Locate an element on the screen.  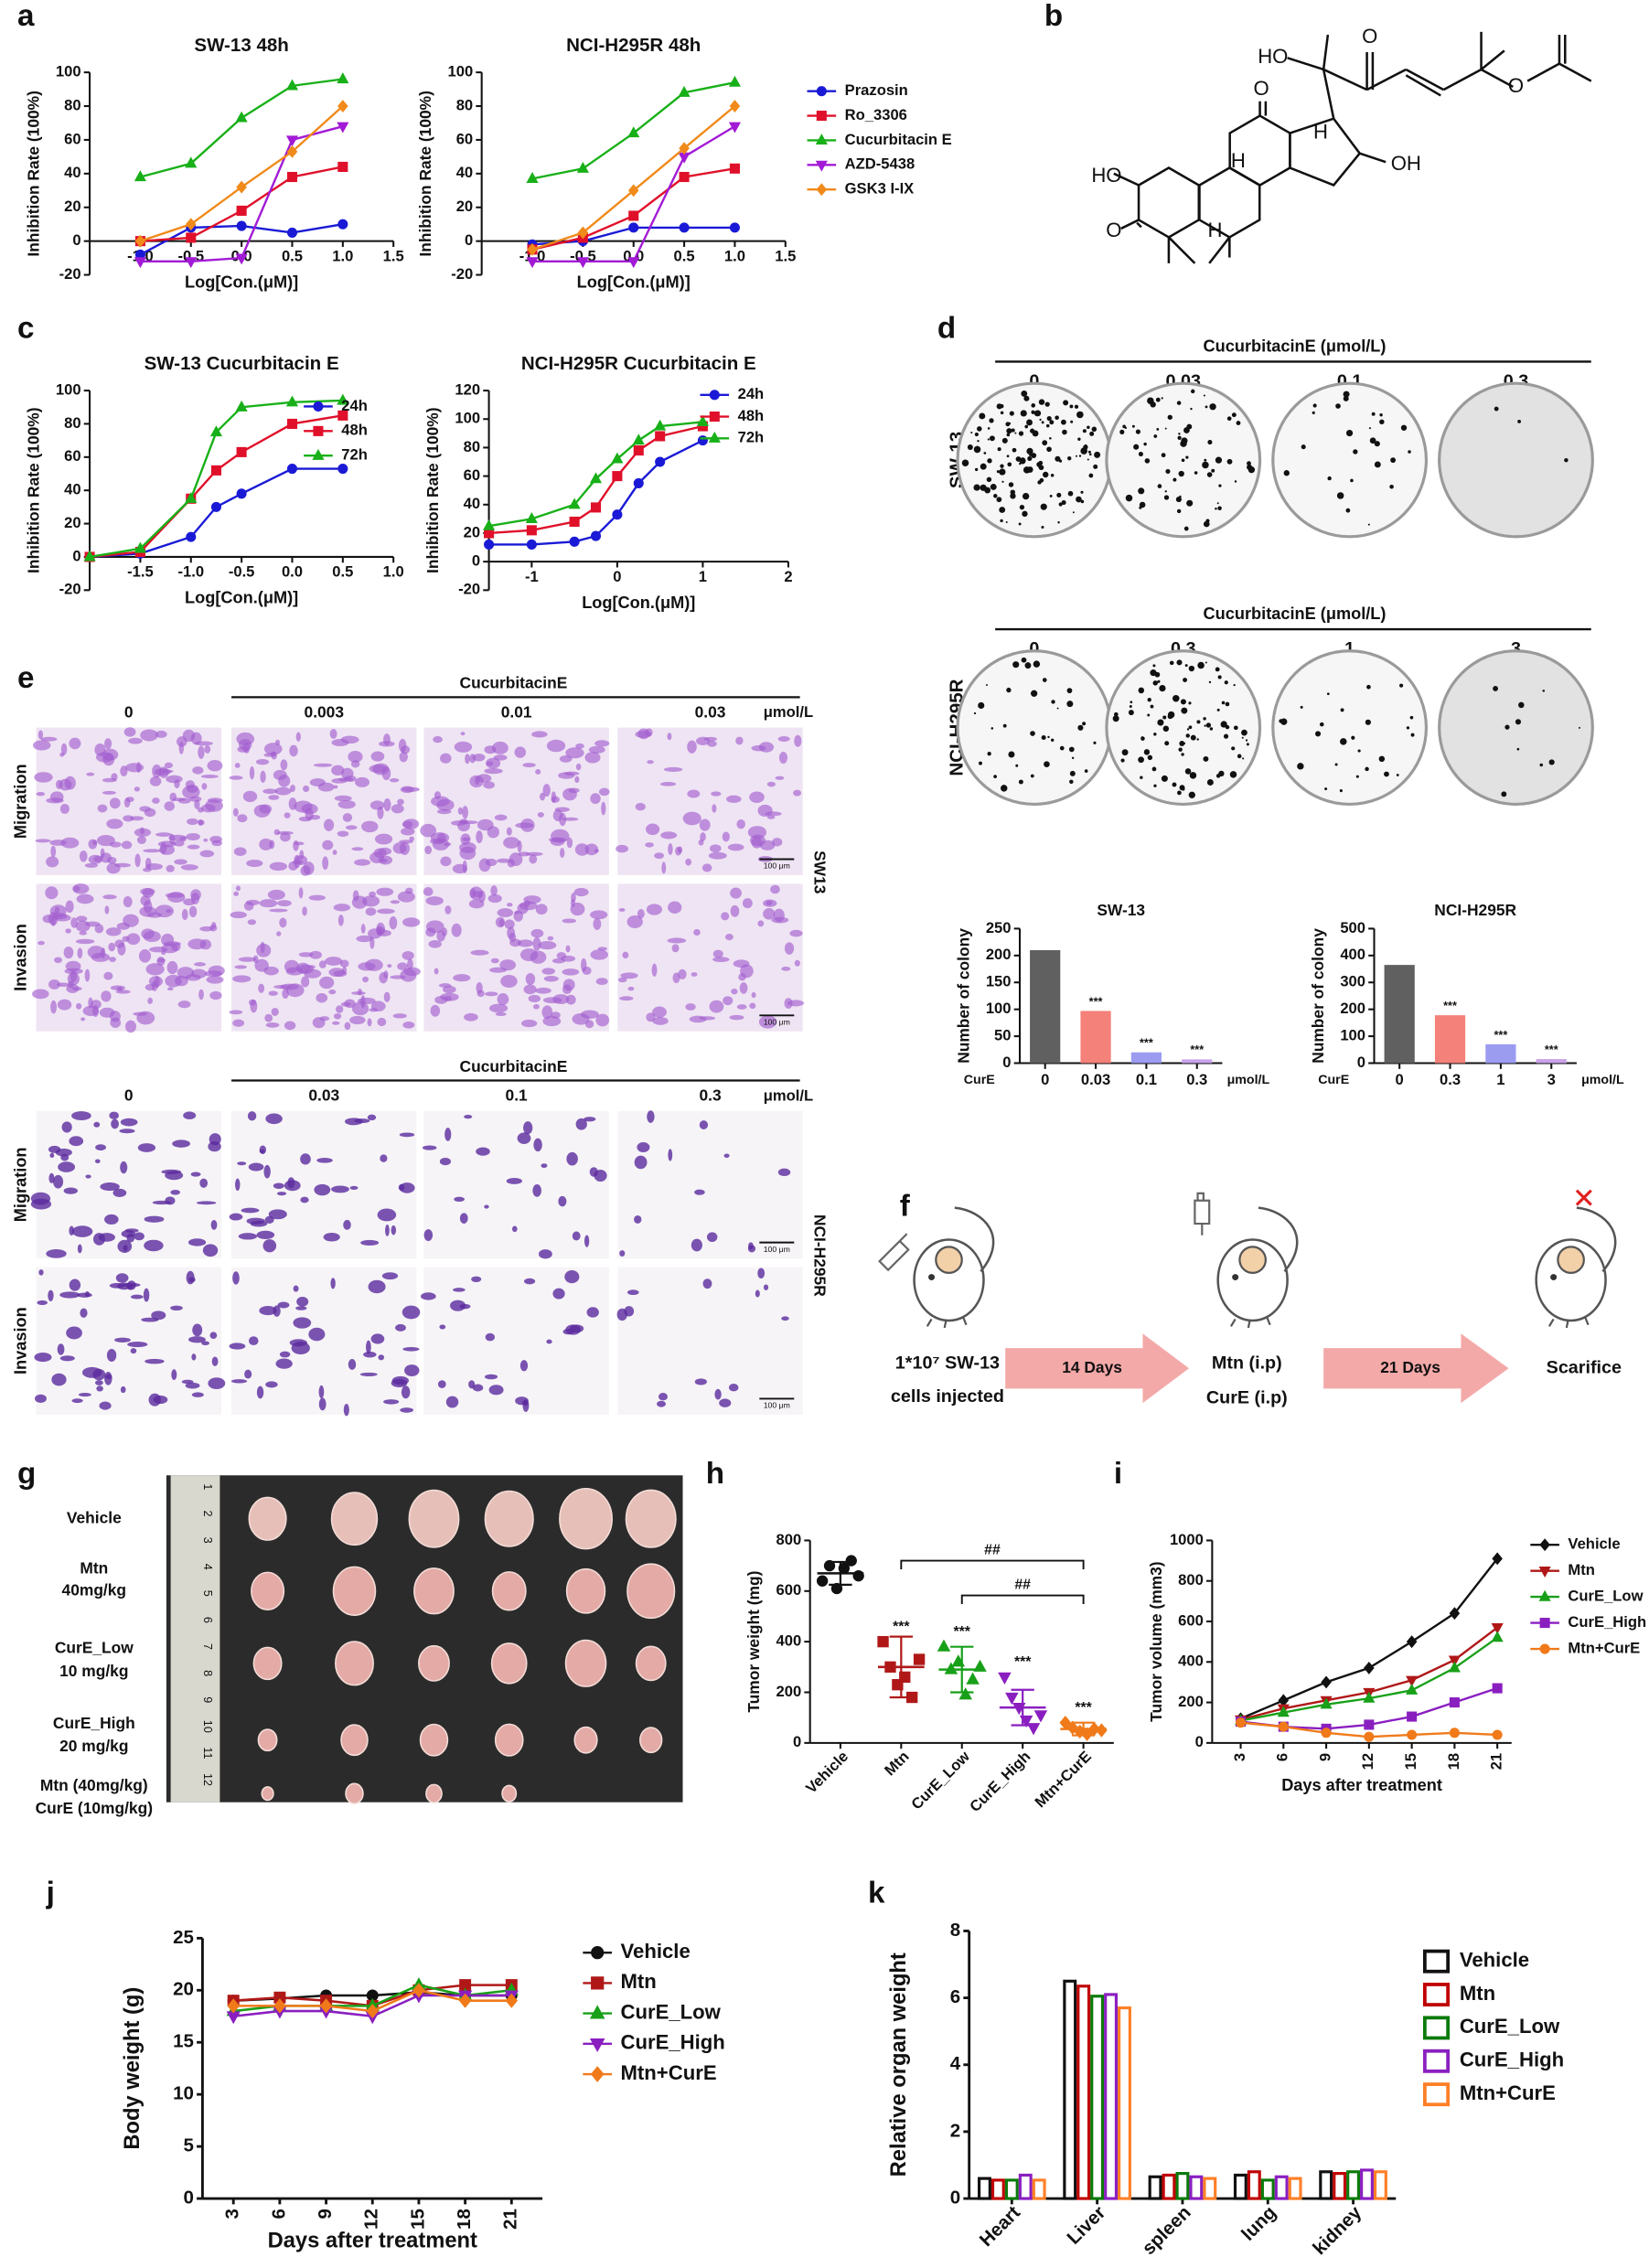
y-axis-label: Inhibition Rate (100%) is located at coordinates (34, 490).